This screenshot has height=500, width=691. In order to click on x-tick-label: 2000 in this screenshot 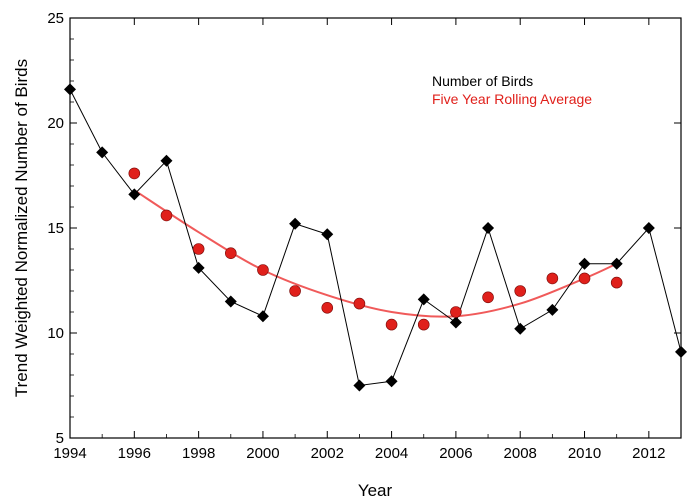, I will do `click(262, 453)`.